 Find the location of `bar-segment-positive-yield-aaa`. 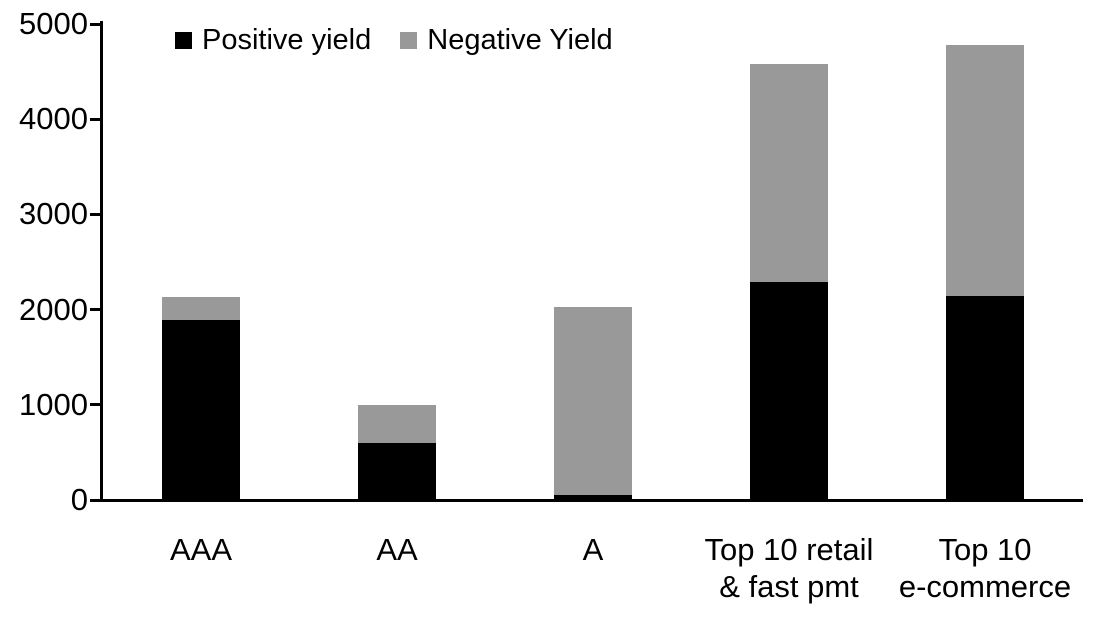

bar-segment-positive-yield-aaa is located at coordinates (201, 410).